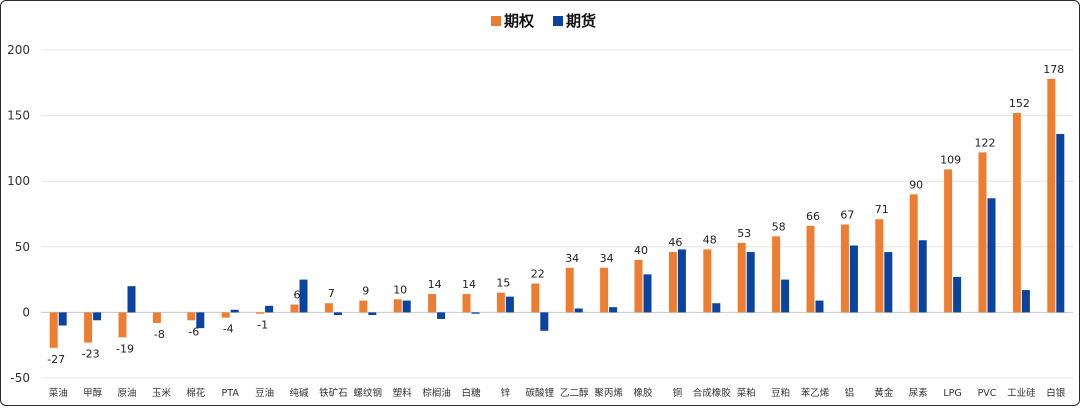  What do you see at coordinates (56, 359) in the screenshot?
I see `data-label: -27` at bounding box center [56, 359].